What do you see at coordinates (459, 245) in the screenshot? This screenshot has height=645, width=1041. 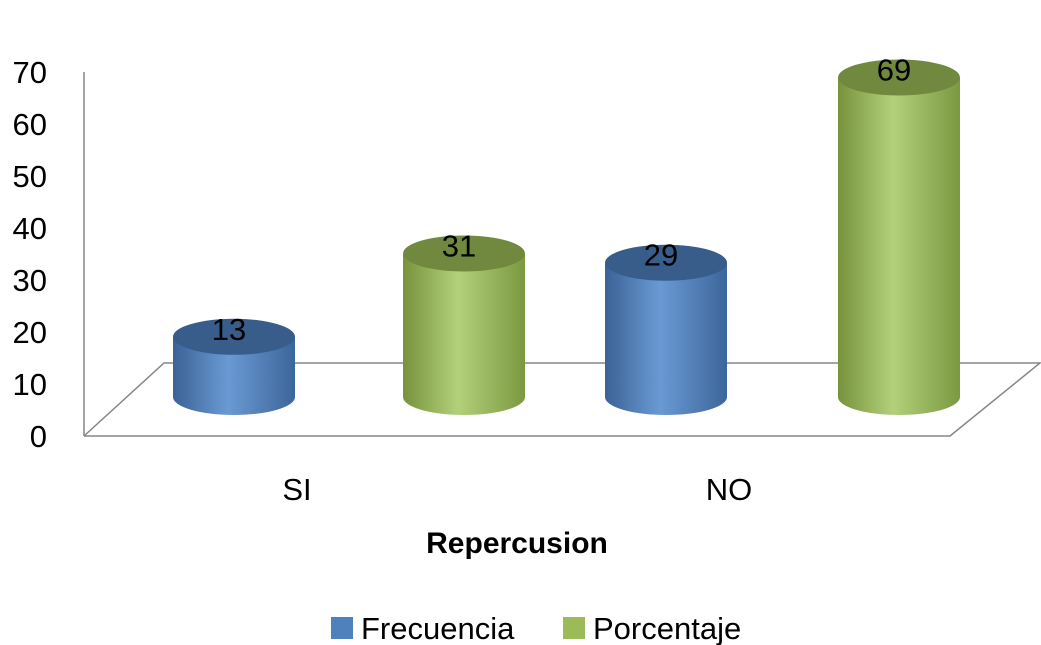 I see `data-label: 31` at bounding box center [459, 245].